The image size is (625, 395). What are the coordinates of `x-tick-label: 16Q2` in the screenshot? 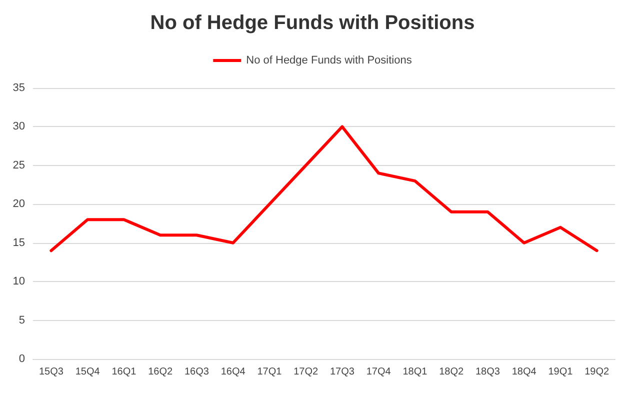 It's located at (160, 372).